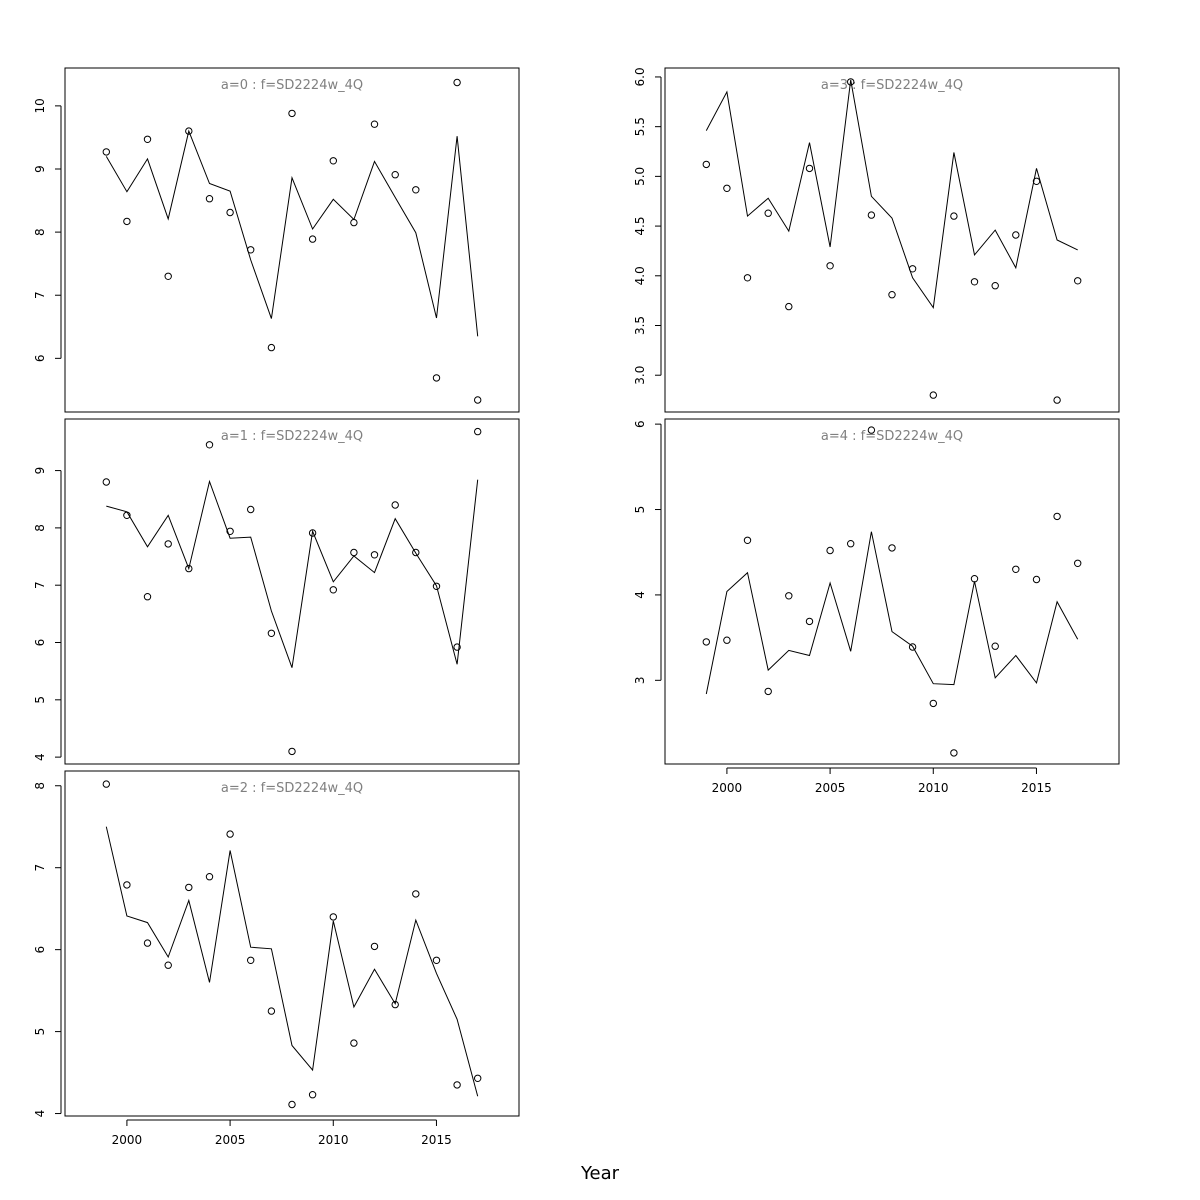  Describe the element at coordinates (282, 1133) in the screenshot. I see `x-axis-3: 2000 2005 2010 2015` at that location.